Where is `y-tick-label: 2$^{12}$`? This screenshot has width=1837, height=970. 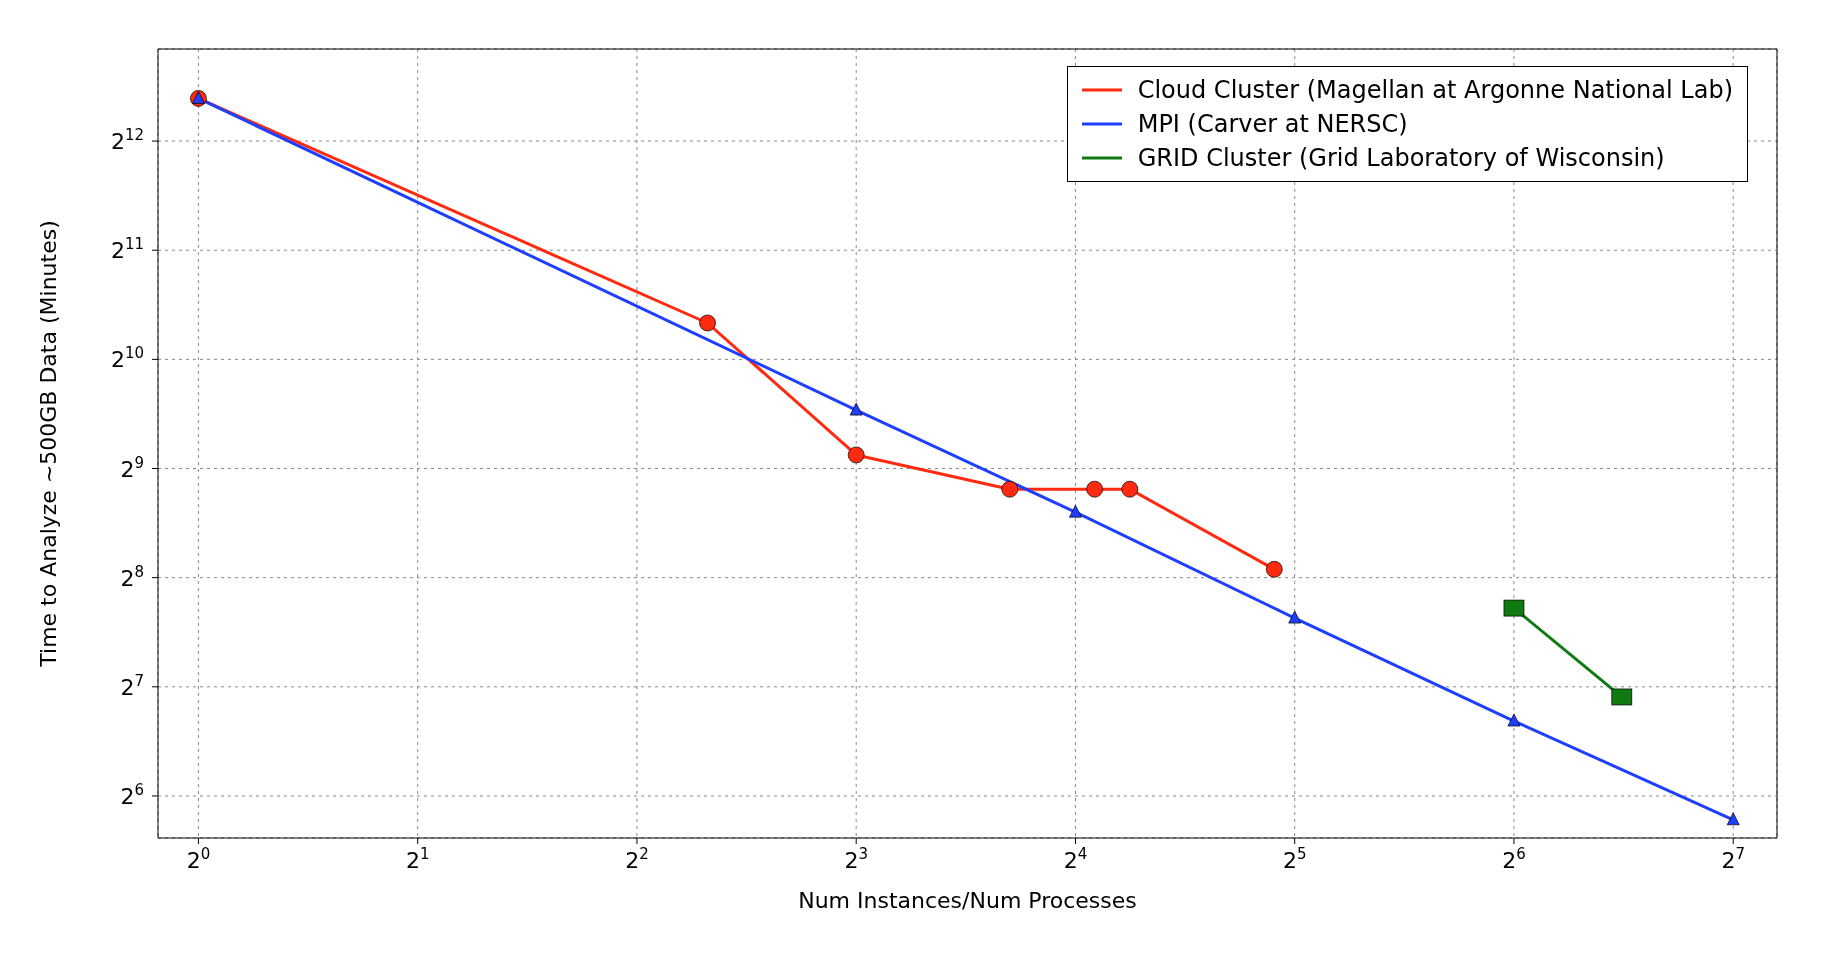
y-tick-label: 2$^{12}$ is located at coordinates (127, 140).